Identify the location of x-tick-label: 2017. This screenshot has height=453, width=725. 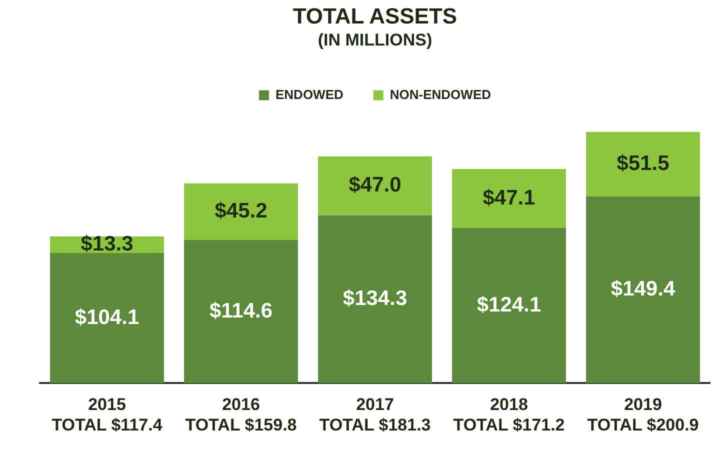
(375, 404).